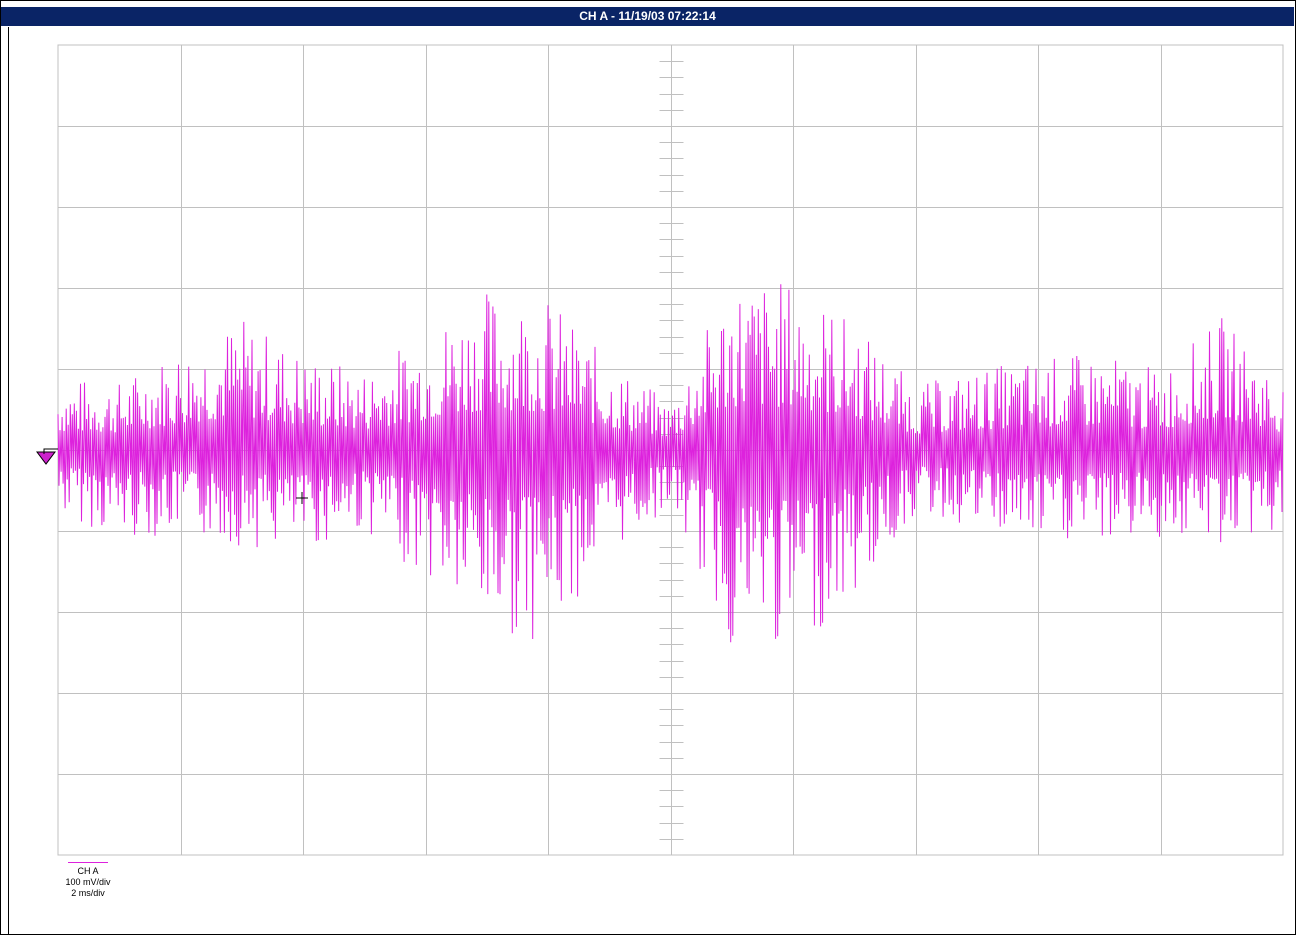 Image resolution: width=1296 pixels, height=935 pixels. Describe the element at coordinates (50, 451) in the screenshot. I see `trigger-line` at that location.